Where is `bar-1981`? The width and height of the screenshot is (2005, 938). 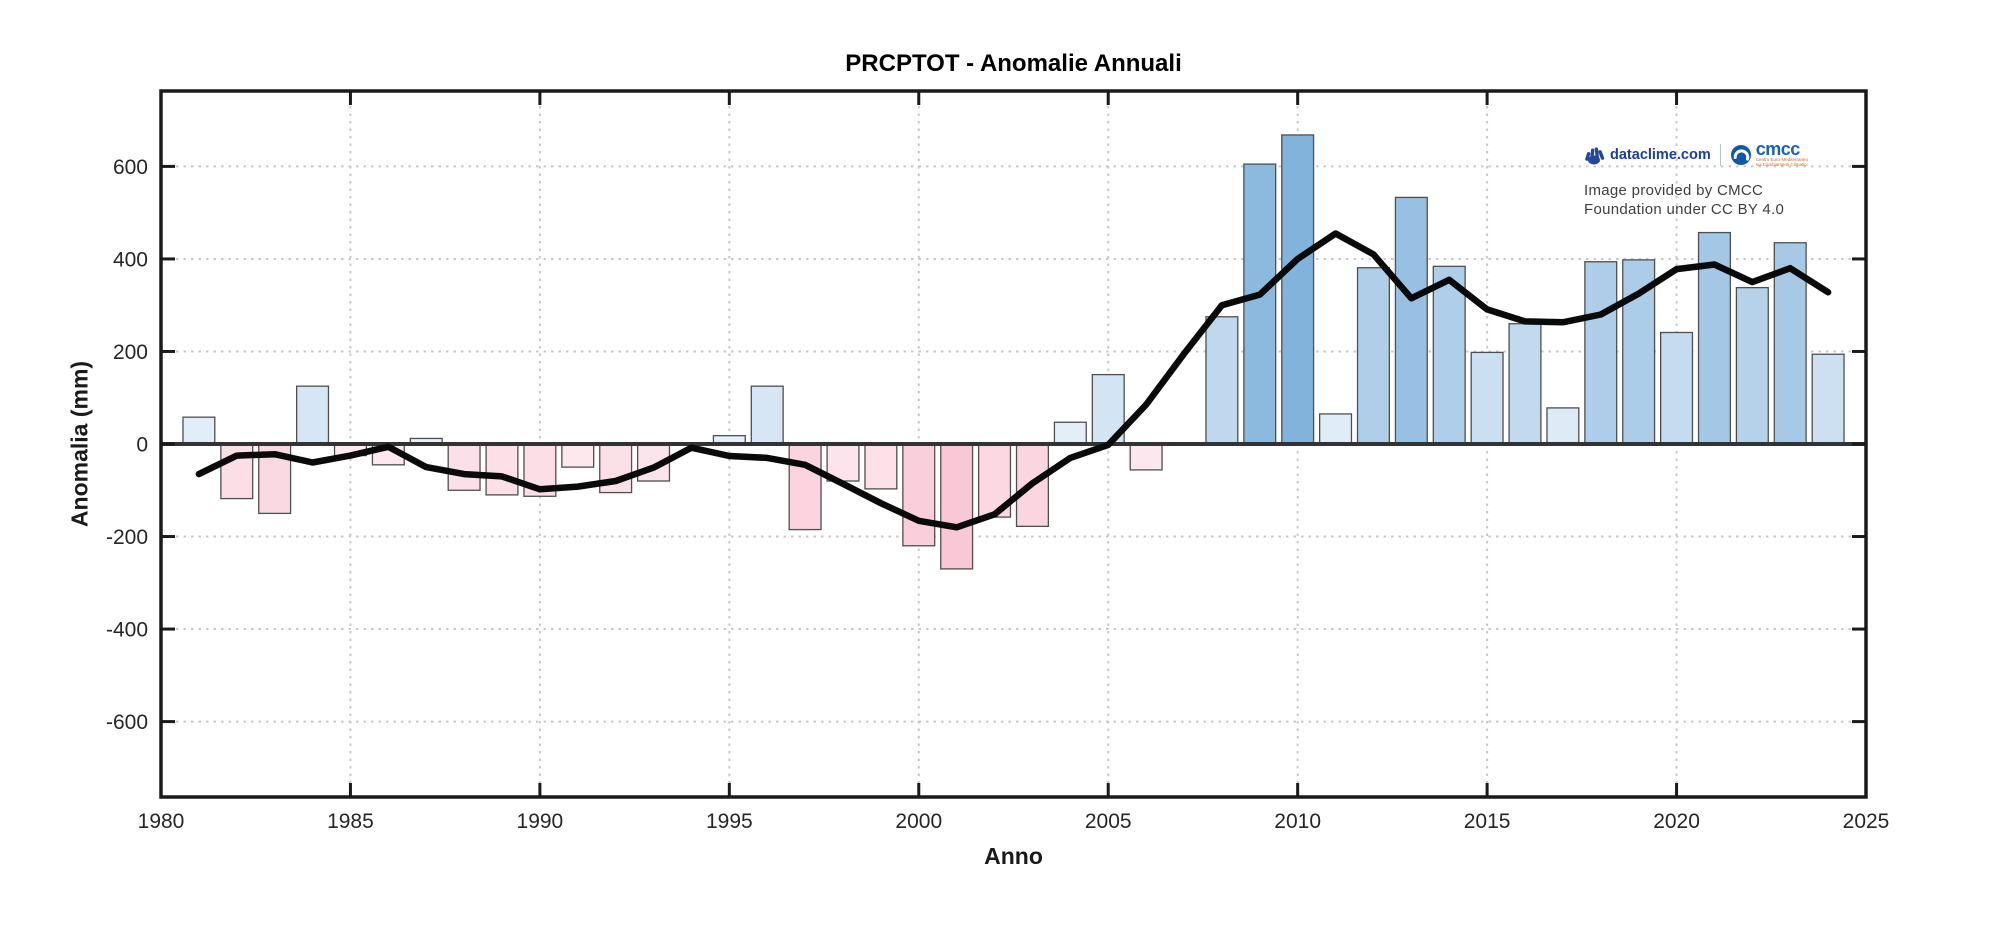 bar-1981 is located at coordinates (199, 430).